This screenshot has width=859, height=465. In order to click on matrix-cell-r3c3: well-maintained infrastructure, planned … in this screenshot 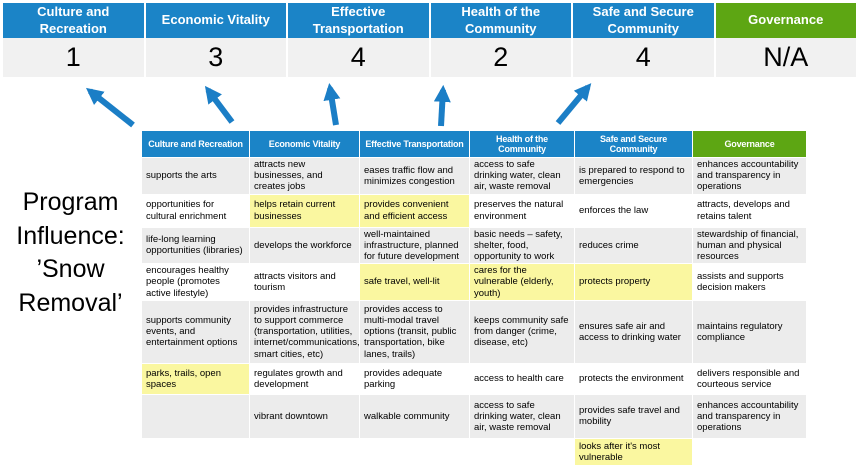, I will do `click(414, 245)`.